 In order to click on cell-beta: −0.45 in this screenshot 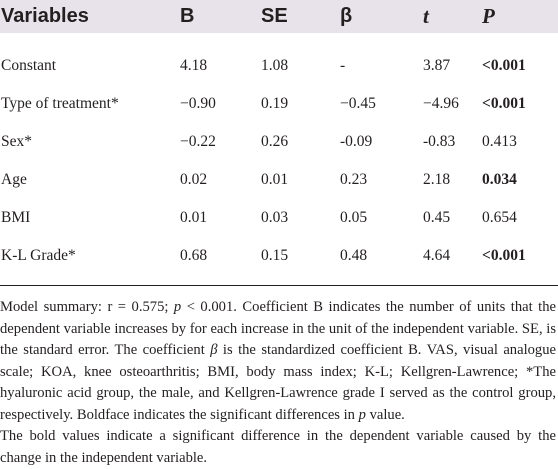, I will do `click(358, 103)`.